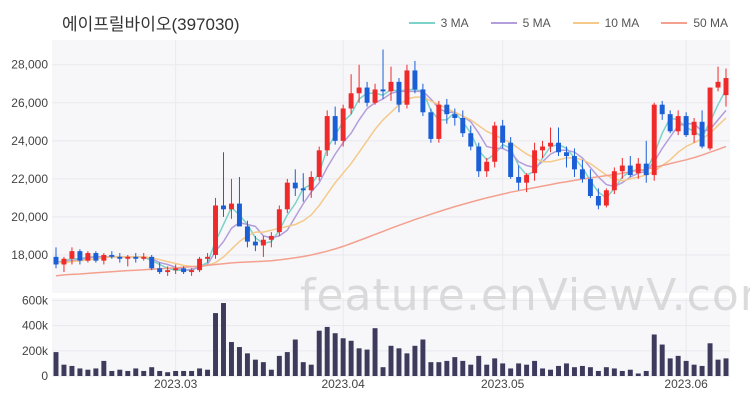  What do you see at coordinates (525, 295) in the screenshot?
I see `watermark: feature.enViewV.com` at bounding box center [525, 295].